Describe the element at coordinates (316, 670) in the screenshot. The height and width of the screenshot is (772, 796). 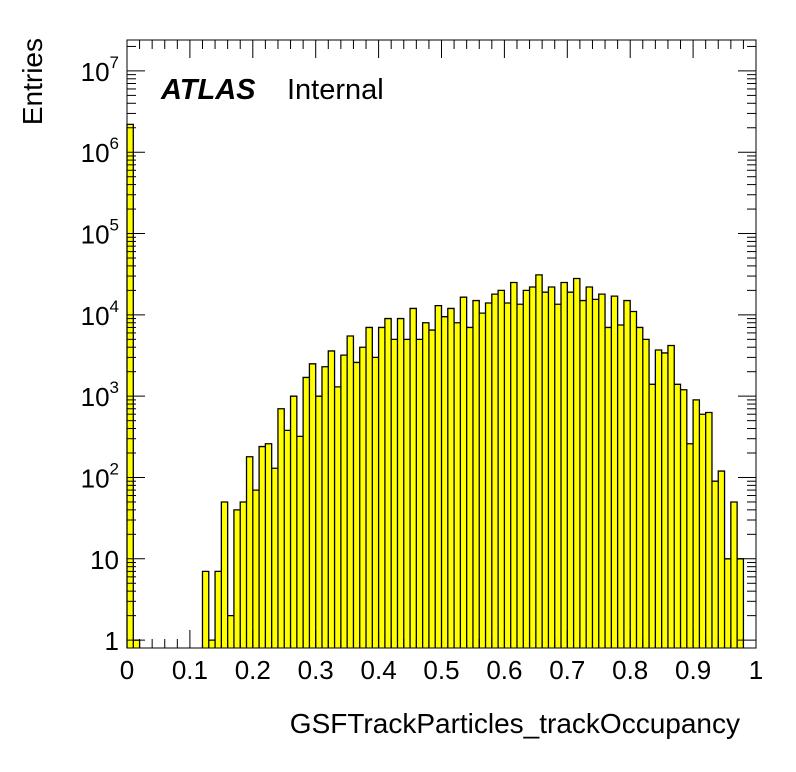
I see `x-tick-label: 0.3` at that location.